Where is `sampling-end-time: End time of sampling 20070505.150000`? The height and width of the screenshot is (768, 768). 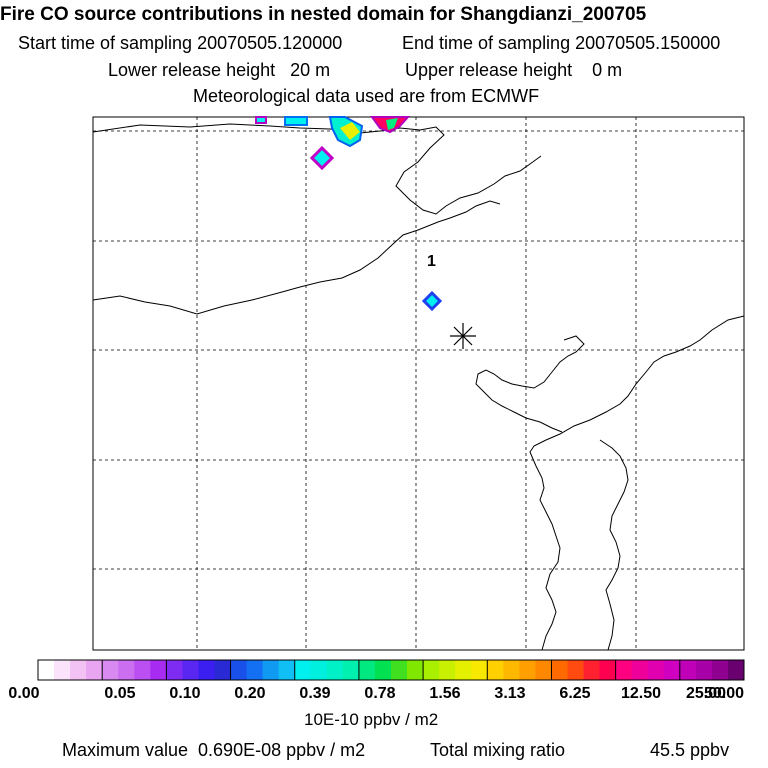 sampling-end-time: End time of sampling 20070505.150000 is located at coordinates (561, 43).